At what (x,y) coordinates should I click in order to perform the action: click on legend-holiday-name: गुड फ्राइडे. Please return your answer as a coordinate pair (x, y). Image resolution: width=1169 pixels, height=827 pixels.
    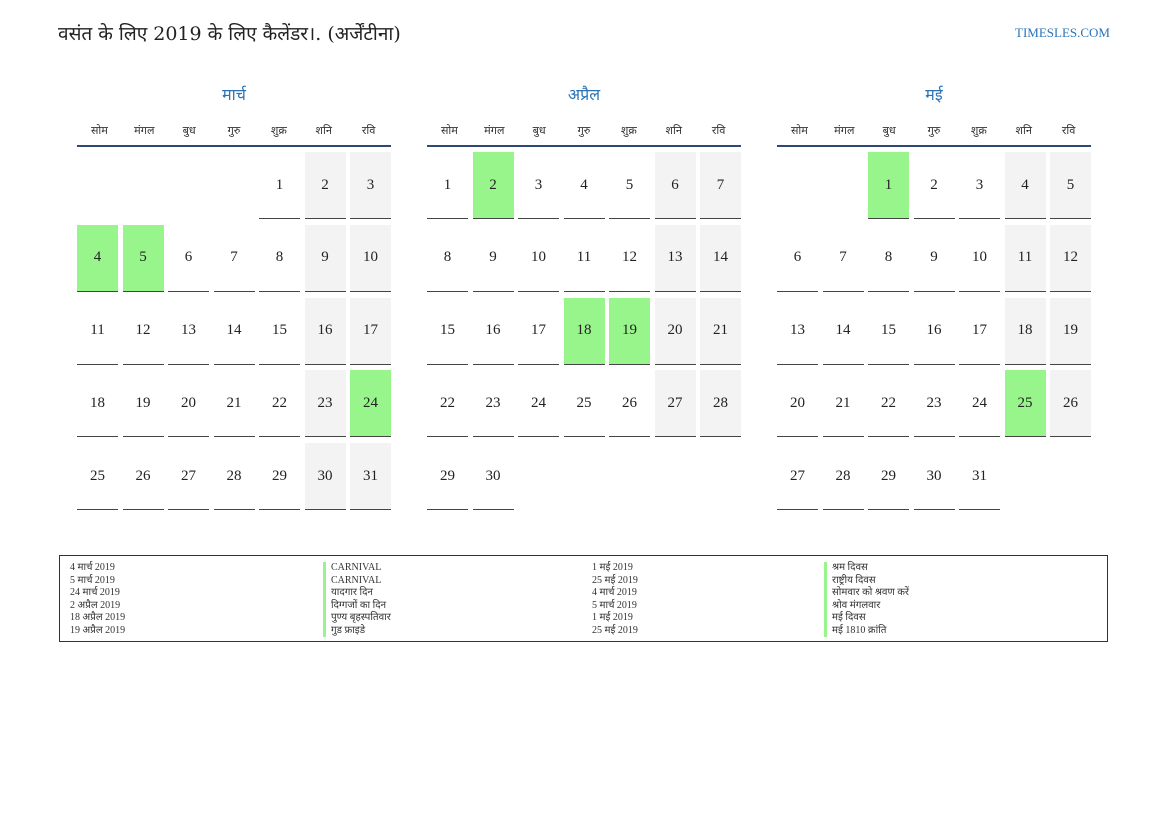
    Looking at the image, I should click on (357, 630).